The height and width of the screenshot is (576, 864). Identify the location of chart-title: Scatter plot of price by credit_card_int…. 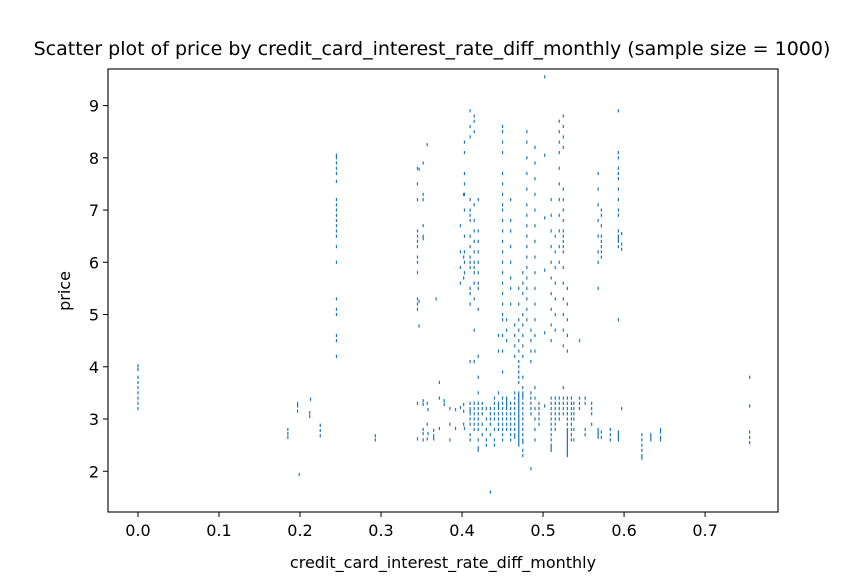
(432, 49).